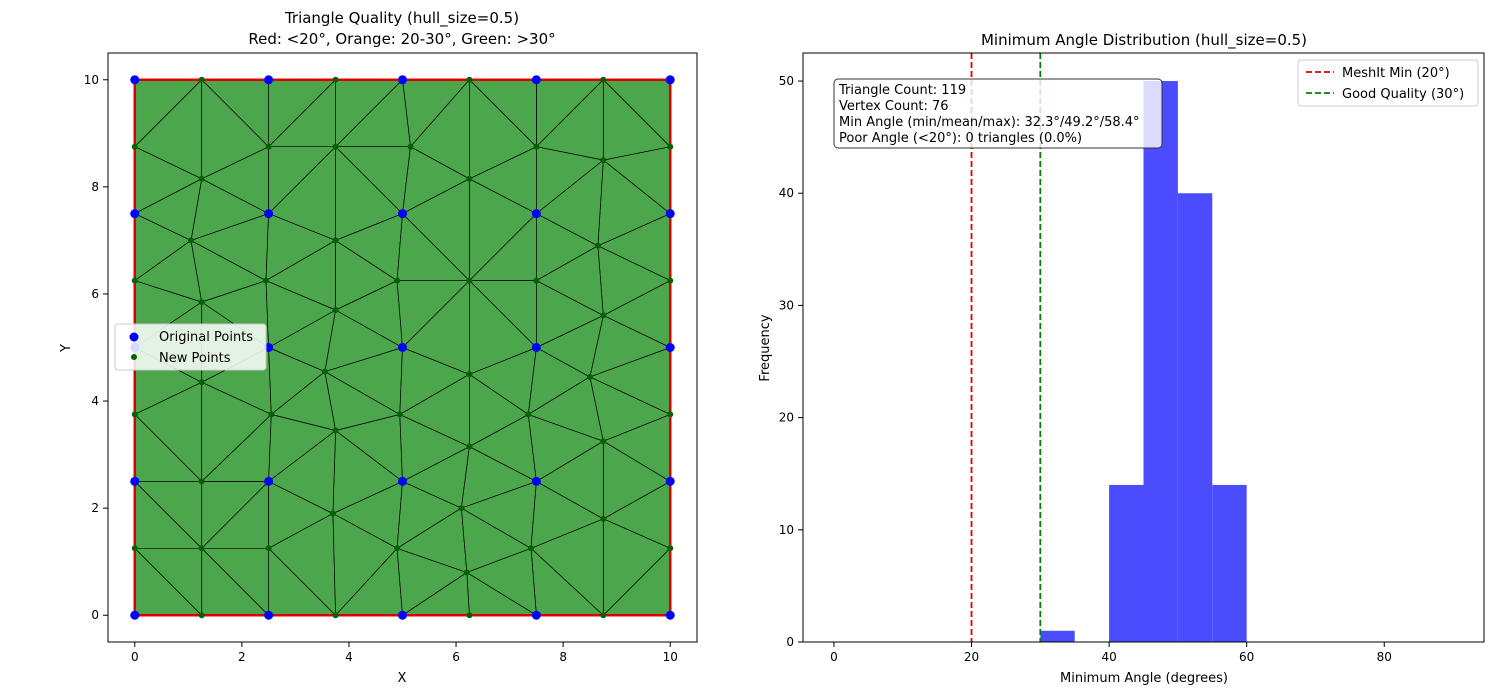  What do you see at coordinates (402, 678) in the screenshot?
I see `mesh-x-axis-label: X` at bounding box center [402, 678].